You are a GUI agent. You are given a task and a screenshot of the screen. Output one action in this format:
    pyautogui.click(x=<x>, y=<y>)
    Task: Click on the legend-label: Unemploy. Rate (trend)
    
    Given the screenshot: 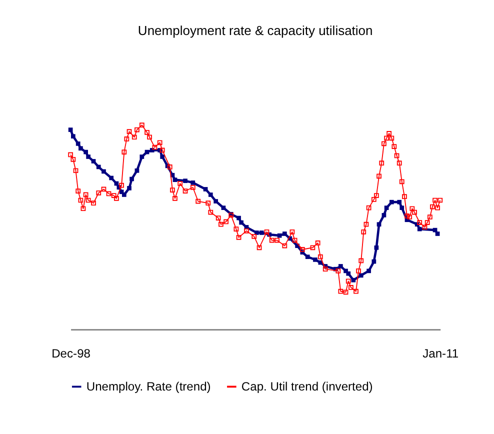 What is the action you would take?
    pyautogui.click(x=148, y=386)
    